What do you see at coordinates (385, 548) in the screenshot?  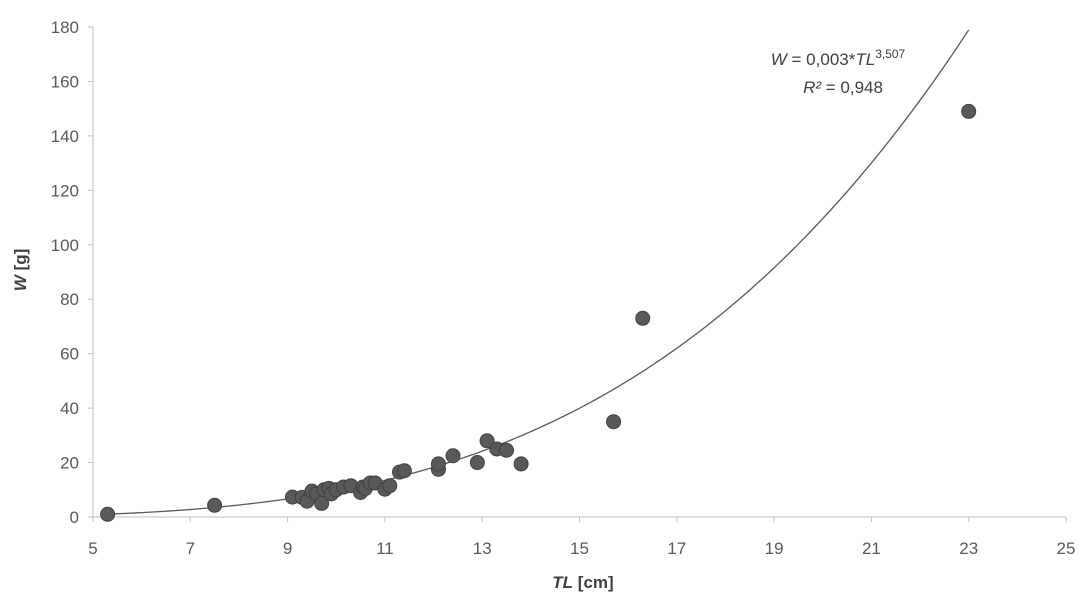 I see `x-tick-label: 11` at bounding box center [385, 548].